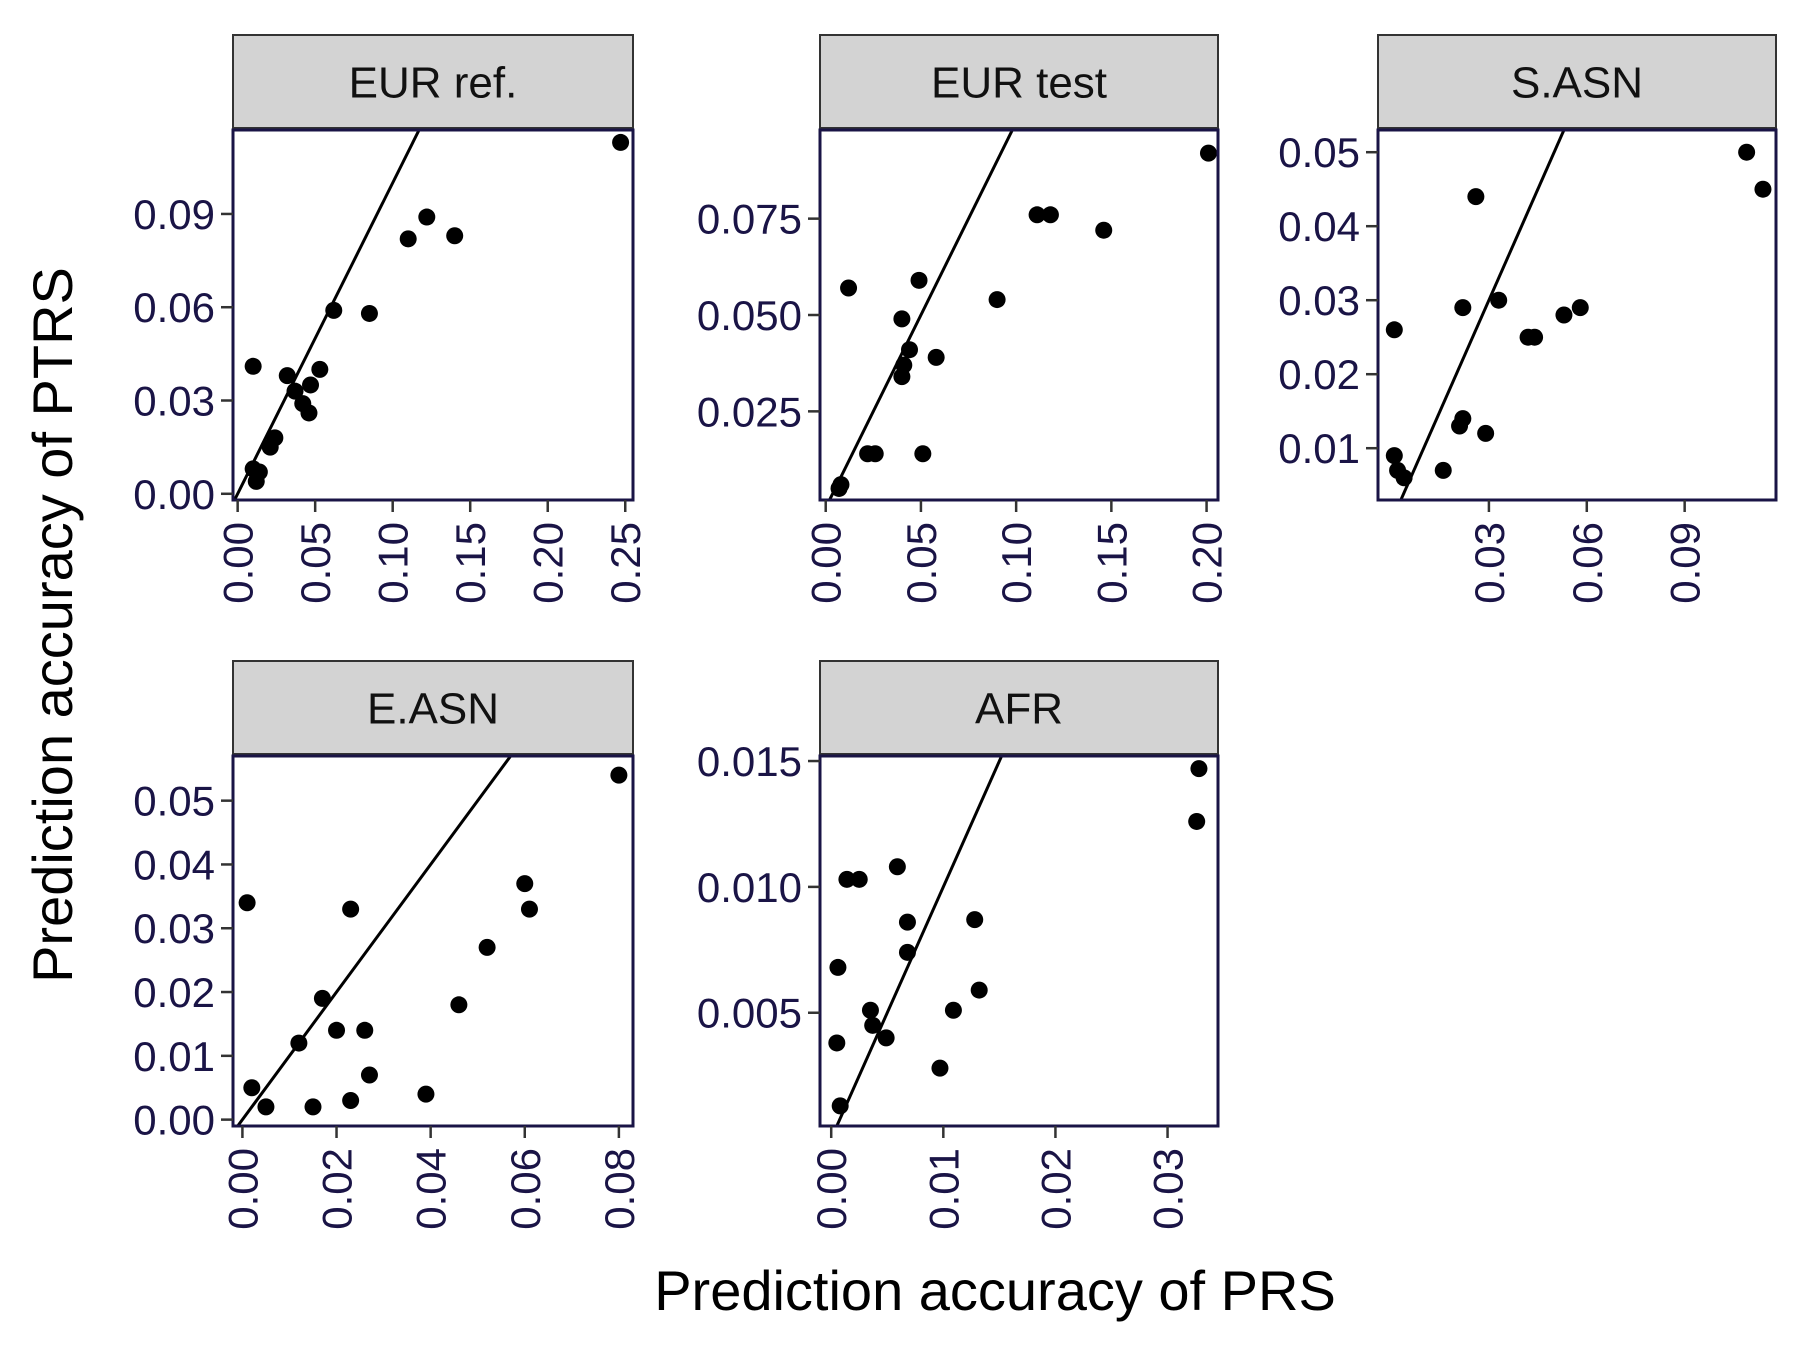 The image size is (1800, 1350). I want to click on panel-4: AFR 0.005 0.010 0.015 0.00 0.01 0.02 0.03, so click(958, 945).